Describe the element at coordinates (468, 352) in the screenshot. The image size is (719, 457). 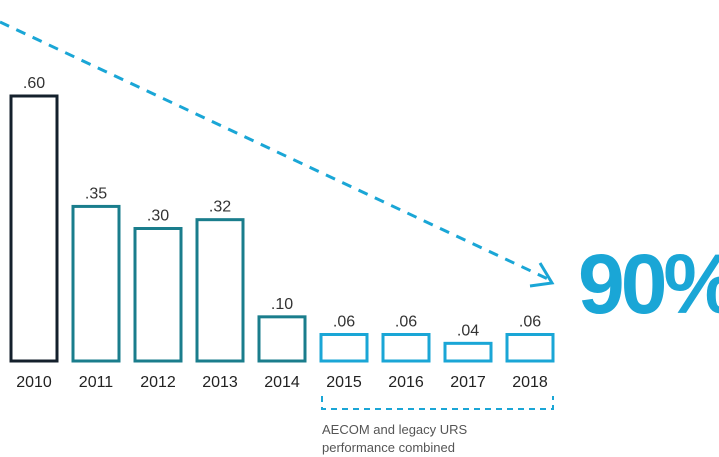
I see `bar-2017` at that location.